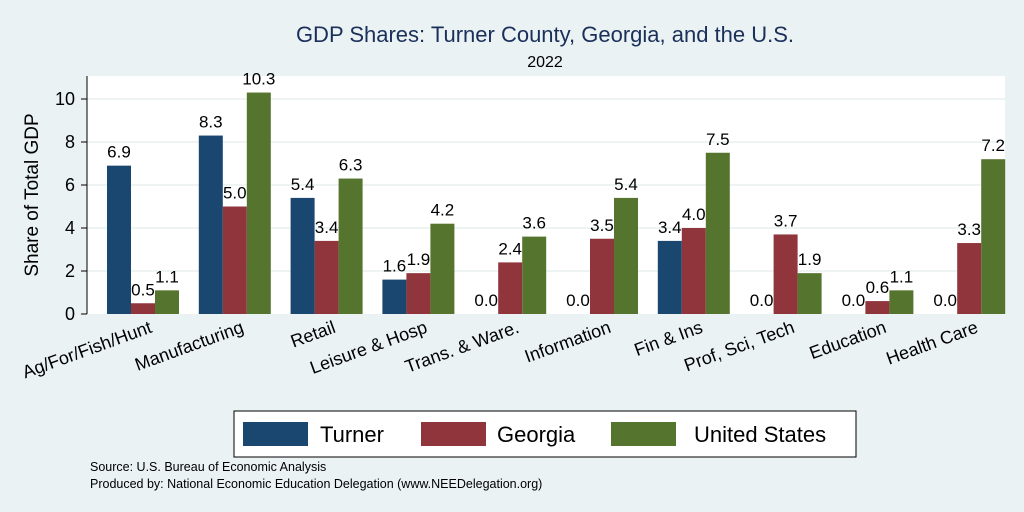 The width and height of the screenshot is (1024, 512). I want to click on data-label-turner-trans-ware: 0.0, so click(486, 300).